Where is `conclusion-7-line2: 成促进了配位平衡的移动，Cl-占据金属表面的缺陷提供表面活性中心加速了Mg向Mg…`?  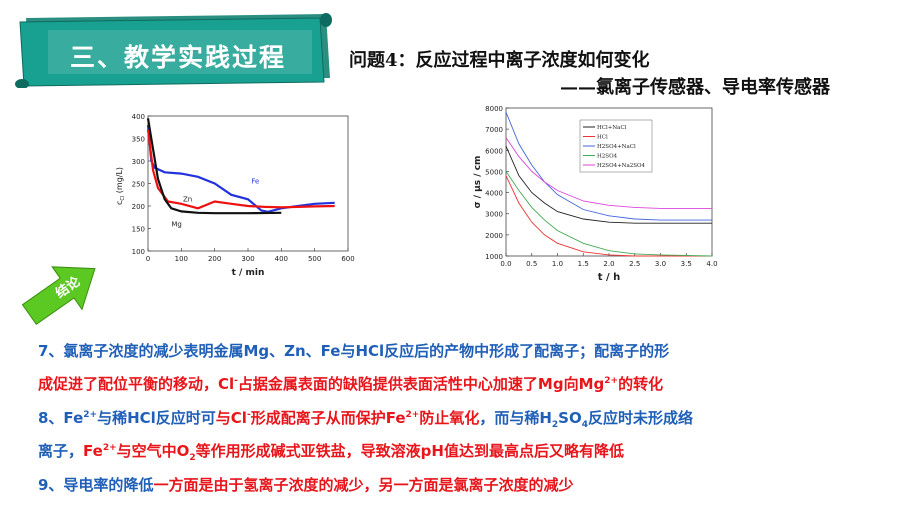 conclusion-7-line2: 成促进了配位平衡的移动，Cl-占据金属表面的缺陷提供表面活性中心加速了Mg向Mg… is located at coordinates (351, 384).